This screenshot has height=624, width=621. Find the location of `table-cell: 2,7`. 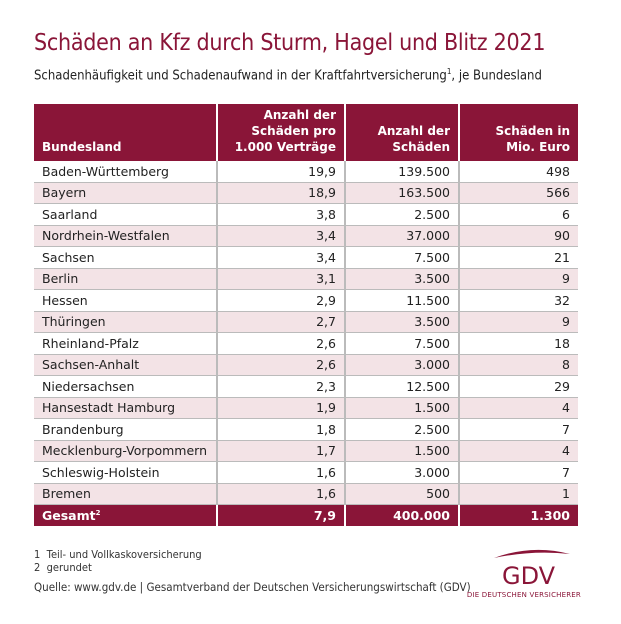

table-cell: 2,7 is located at coordinates (280, 322).